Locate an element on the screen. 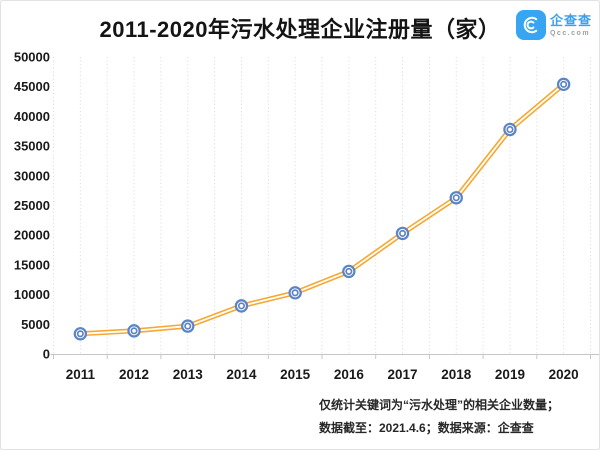 This screenshot has width=600, height=450. spiral-c-icon is located at coordinates (530, 25).